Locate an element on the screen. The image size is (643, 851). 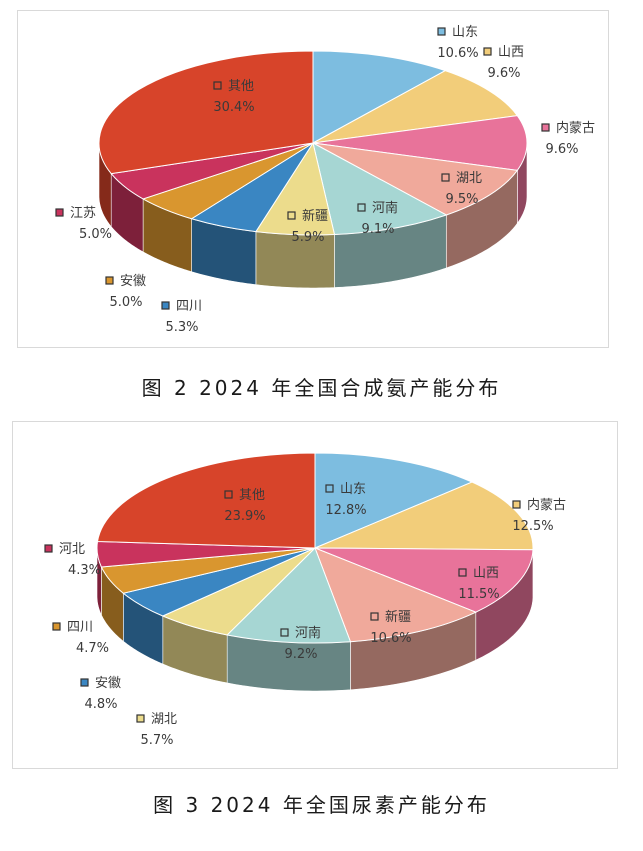
slice-label-4: 河南 9.2% is located at coordinates (300, 643).